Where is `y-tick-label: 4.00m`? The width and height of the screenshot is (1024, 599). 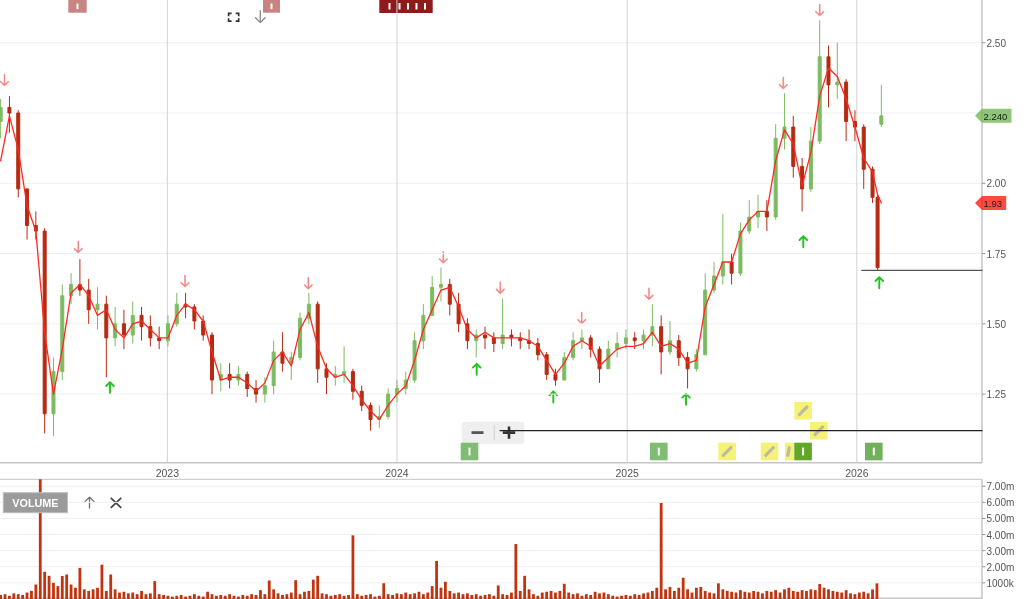 y-tick-label: 4.00m is located at coordinates (1000, 535).